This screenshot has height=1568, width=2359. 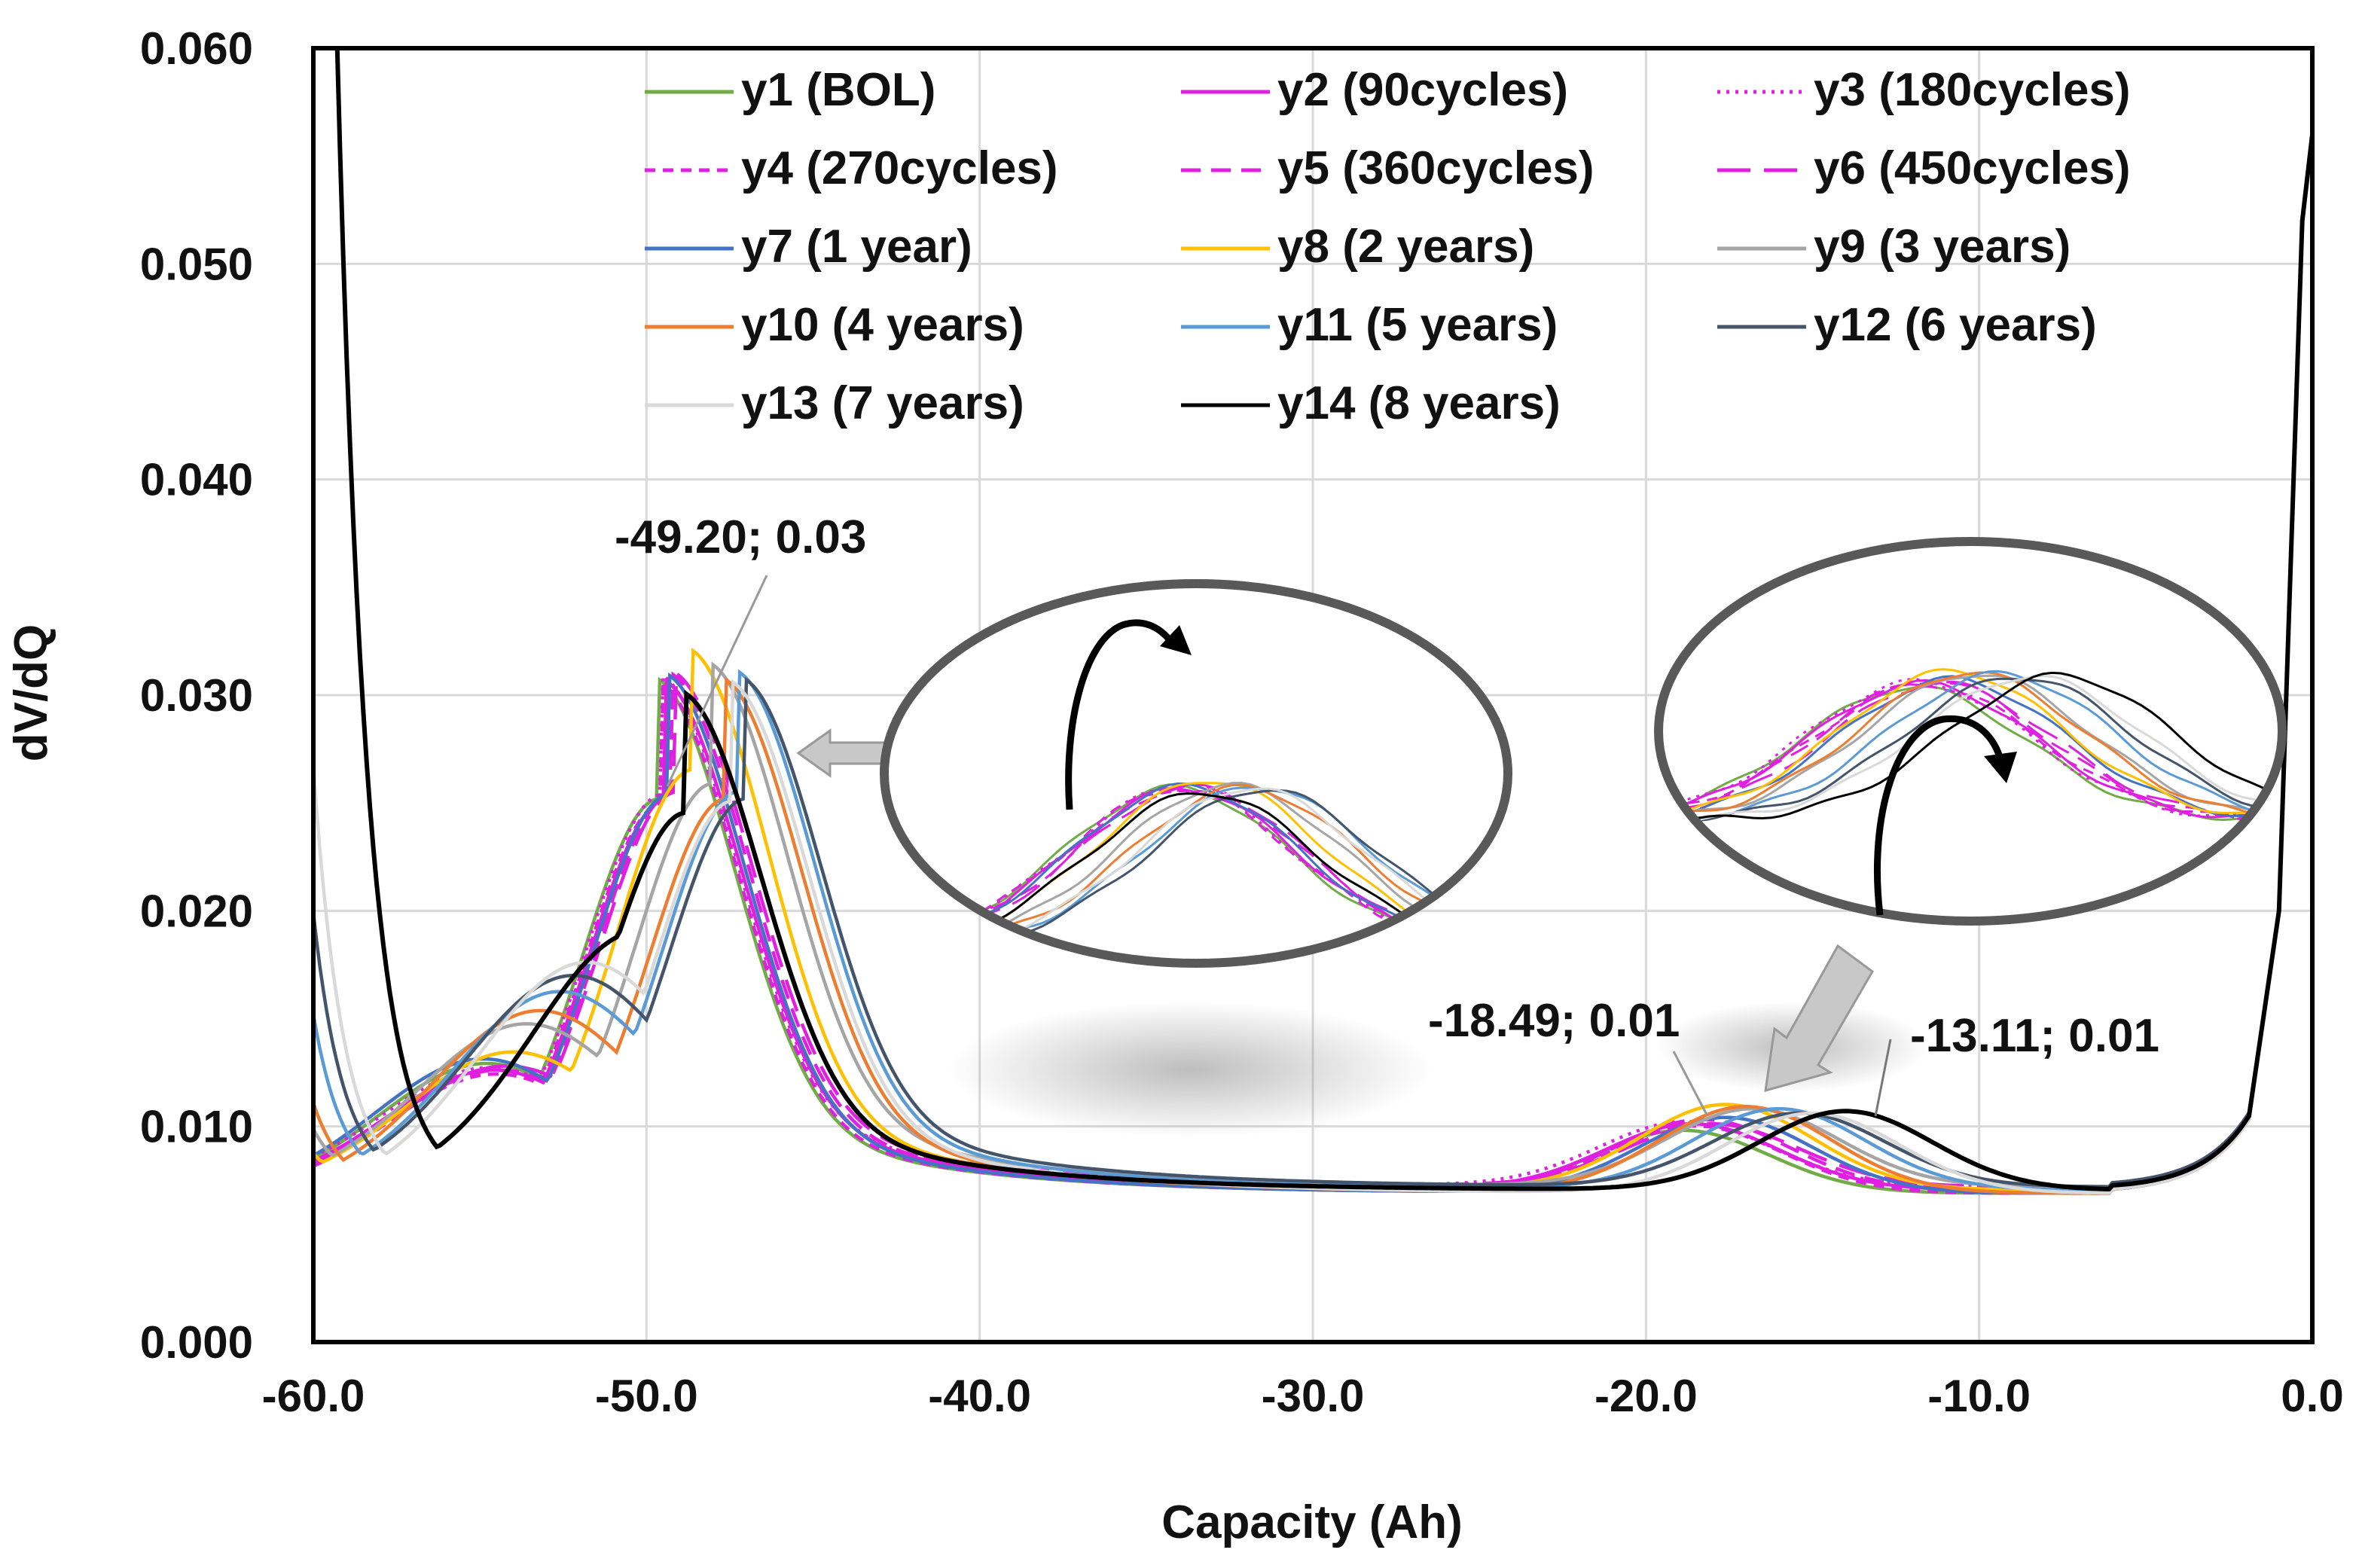 I want to click on legend-label: y10 (4 years), so click(x=882, y=325).